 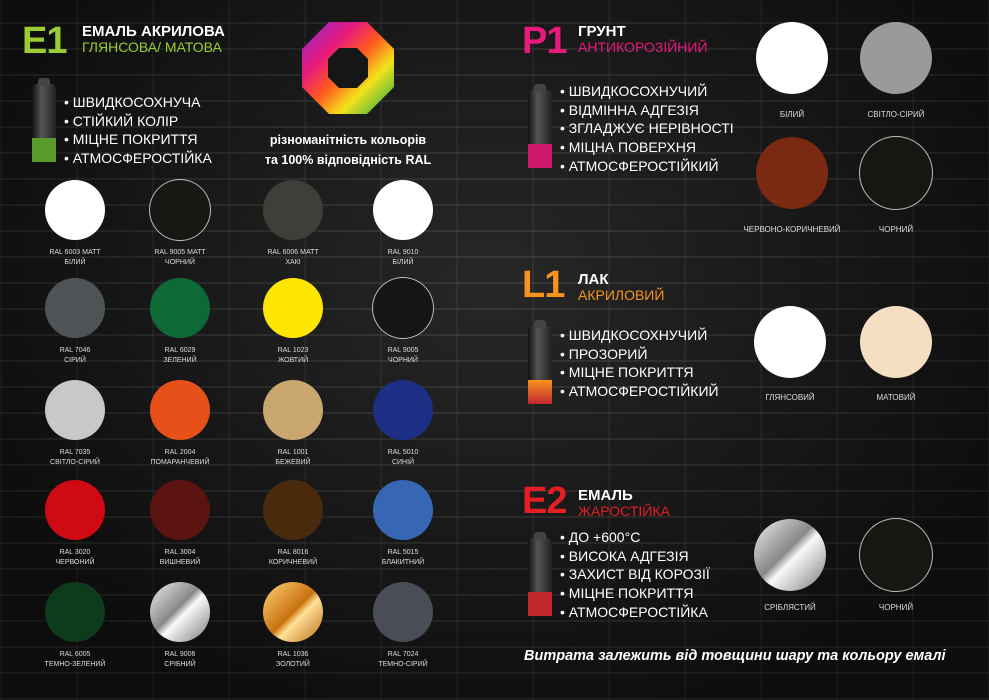 I want to click on e2-code: E2, so click(x=544, y=501).